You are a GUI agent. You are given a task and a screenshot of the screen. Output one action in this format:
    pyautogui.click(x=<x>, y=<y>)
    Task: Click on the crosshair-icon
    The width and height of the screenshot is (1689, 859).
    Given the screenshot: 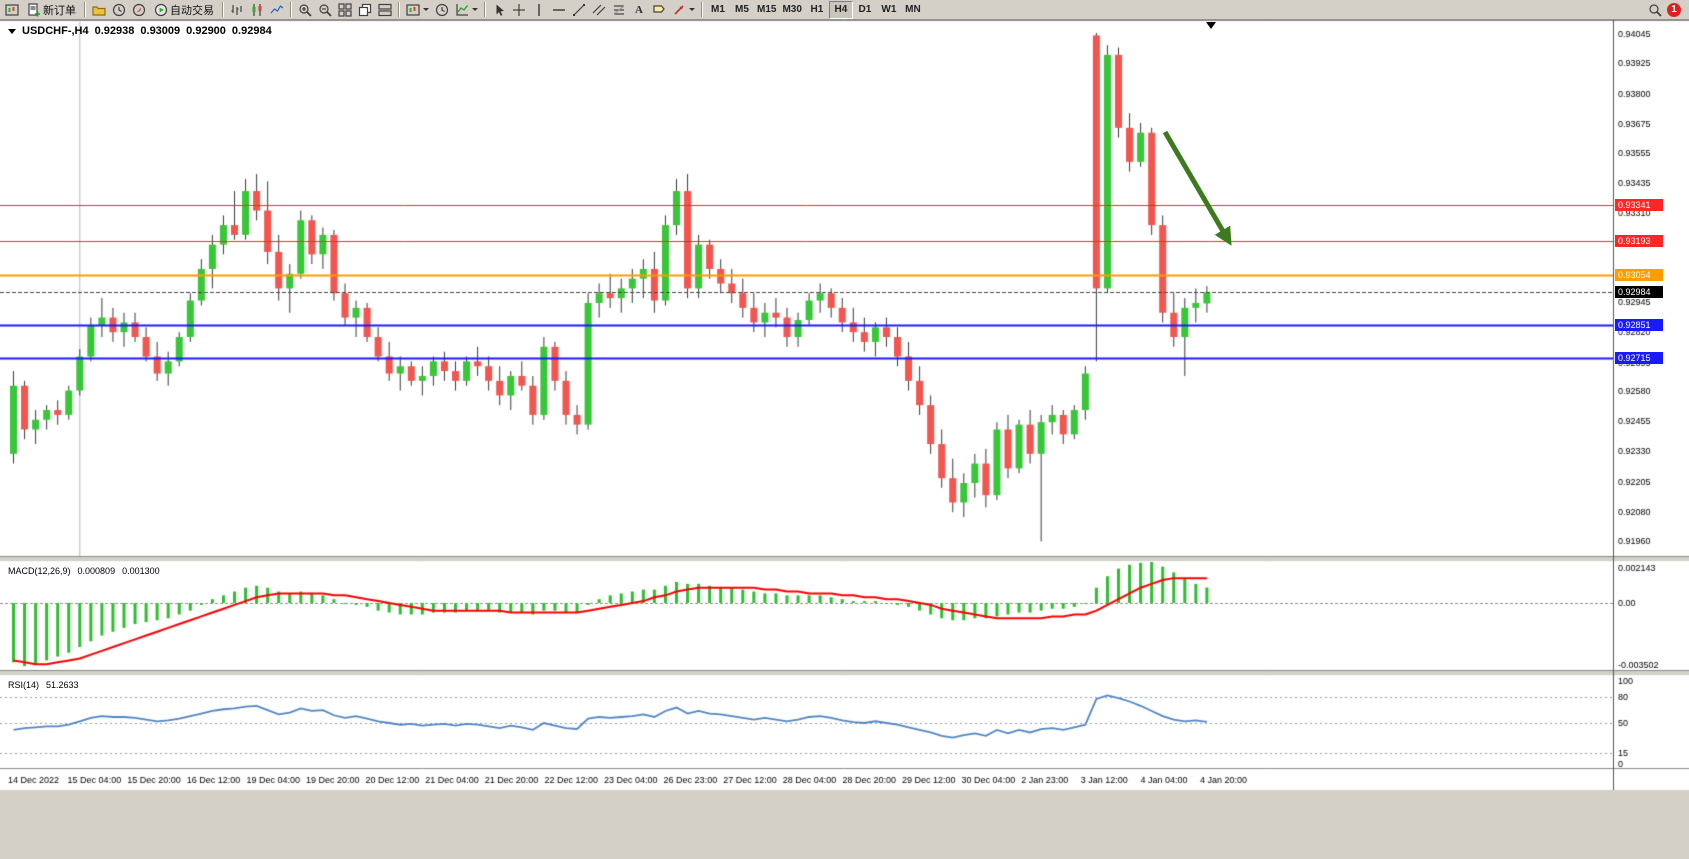 What is the action you would take?
    pyautogui.click(x=519, y=10)
    